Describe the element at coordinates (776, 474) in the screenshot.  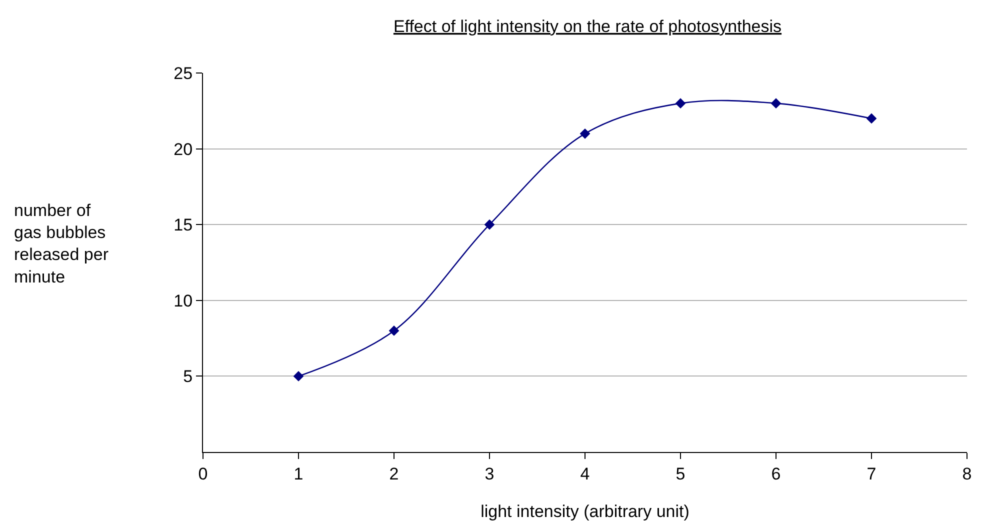
I see `x-tick-label: 6` at that location.